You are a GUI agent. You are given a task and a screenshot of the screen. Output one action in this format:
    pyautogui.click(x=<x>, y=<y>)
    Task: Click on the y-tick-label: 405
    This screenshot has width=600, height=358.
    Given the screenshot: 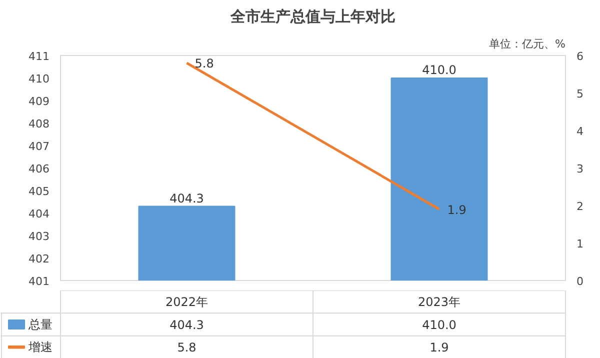 What is the action you would take?
    pyautogui.click(x=39, y=191)
    